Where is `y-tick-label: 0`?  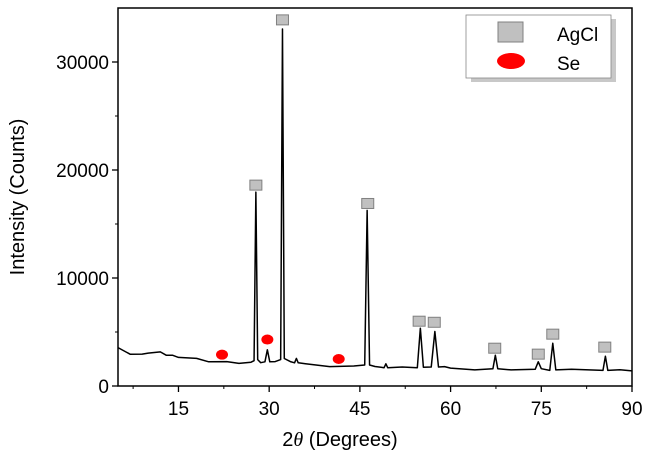 y-tick-label: 0 is located at coordinates (103, 387).